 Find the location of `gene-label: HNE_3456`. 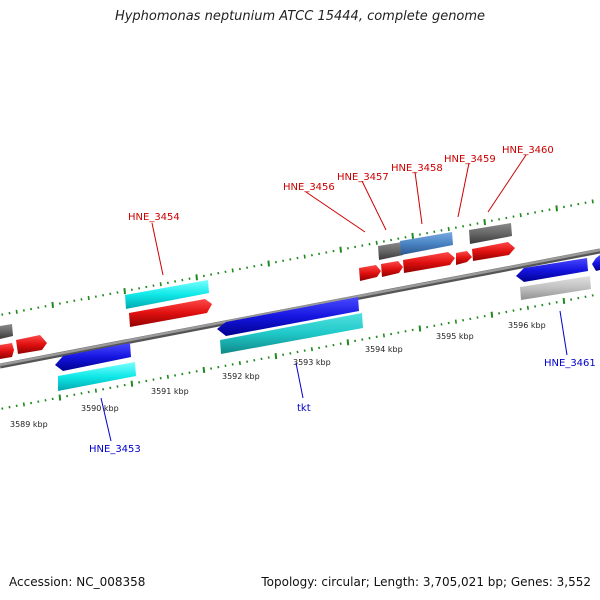

gene-label: HNE_3456 is located at coordinates (309, 187).